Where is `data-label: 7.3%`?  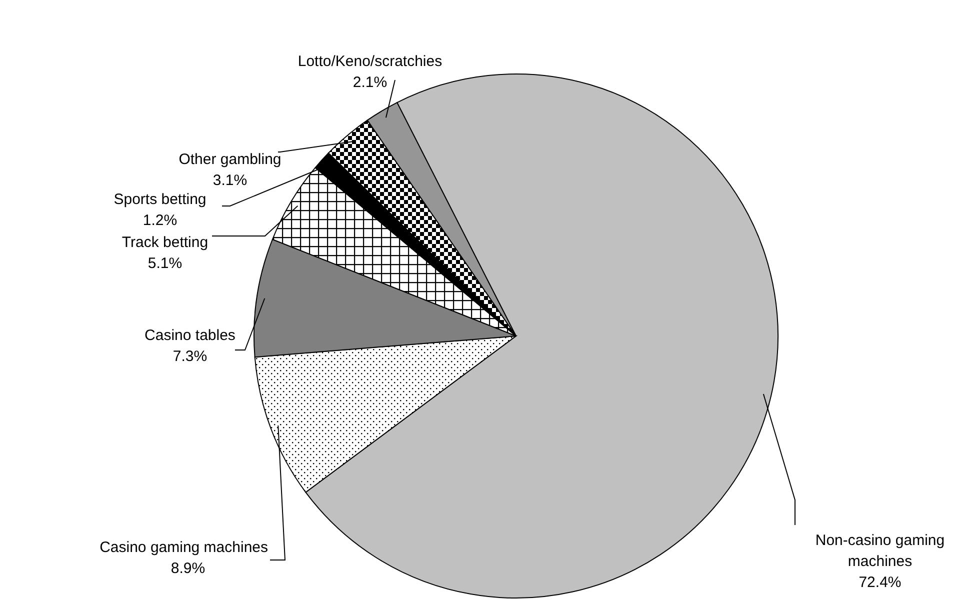 data-label: 7.3% is located at coordinates (190, 356).